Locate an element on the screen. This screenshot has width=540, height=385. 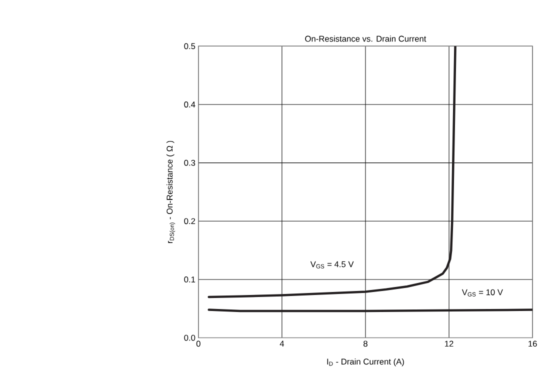
chart-title: On-Resistance vs. Drain Current is located at coordinates (365, 39).